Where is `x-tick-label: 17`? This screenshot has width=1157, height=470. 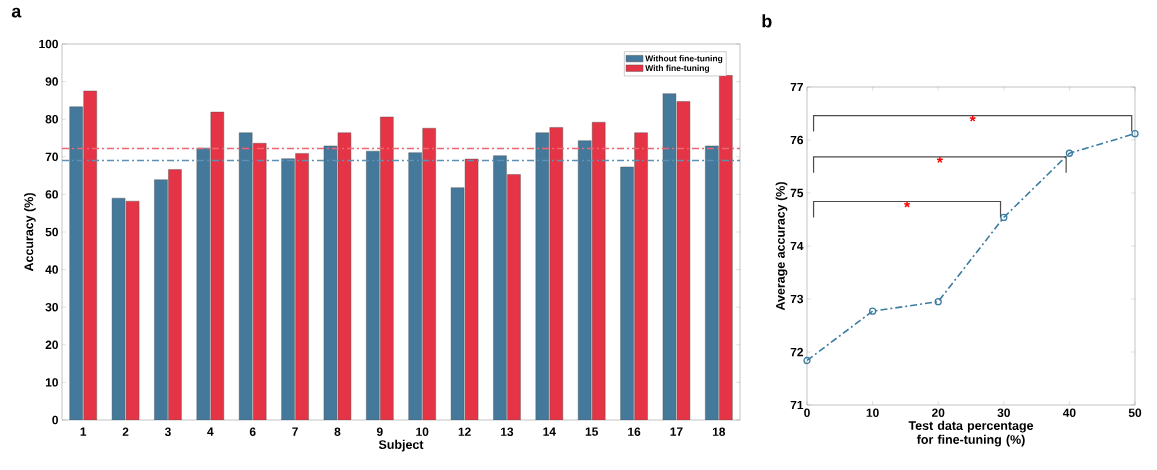 x-tick-label: 17 is located at coordinates (676, 431).